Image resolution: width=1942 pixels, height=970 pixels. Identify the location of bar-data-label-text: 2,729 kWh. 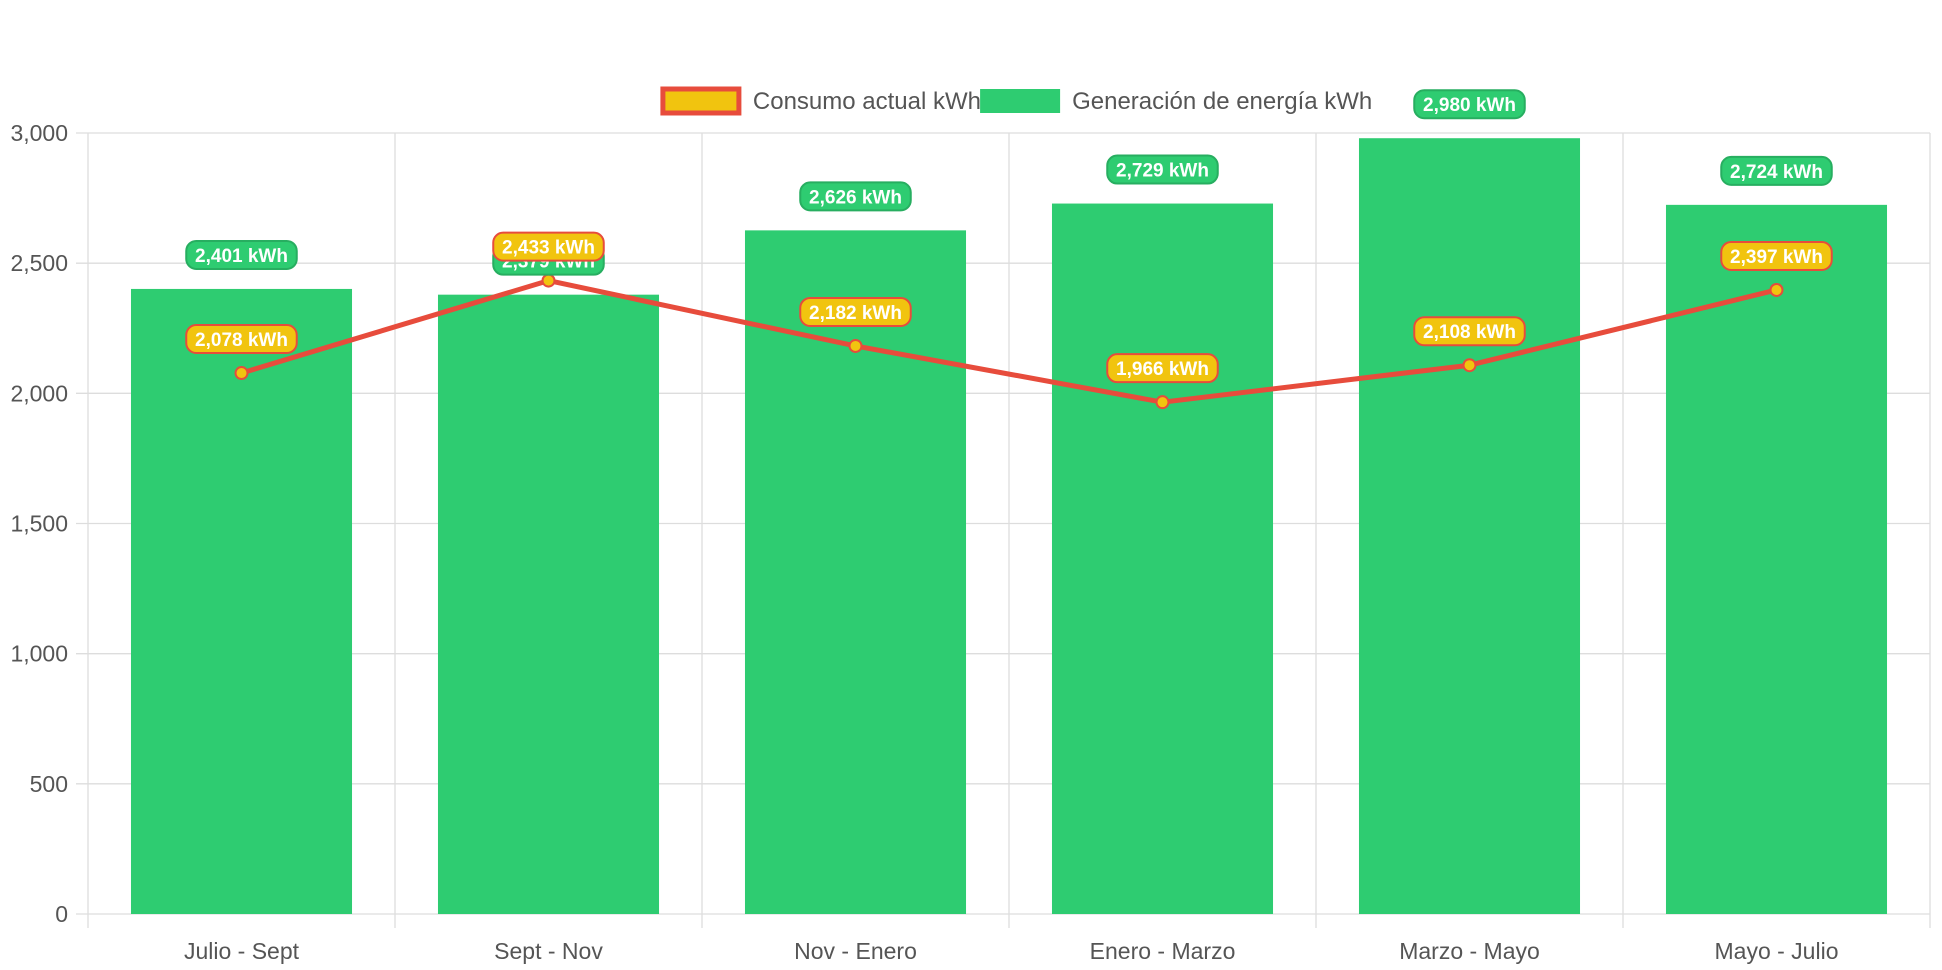
(1162, 171).